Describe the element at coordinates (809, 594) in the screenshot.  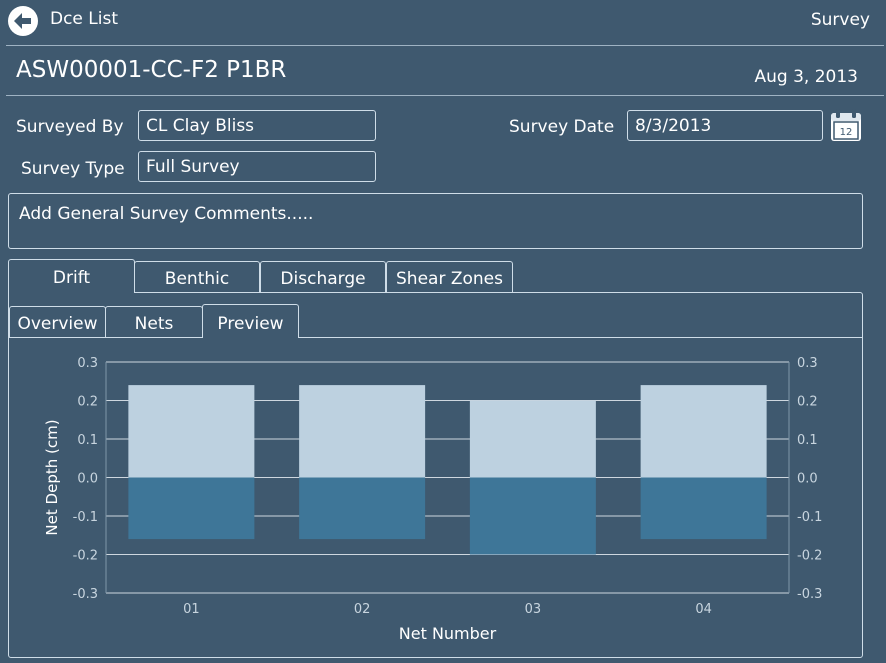
I see `y2-tick-label: -0.3` at that location.